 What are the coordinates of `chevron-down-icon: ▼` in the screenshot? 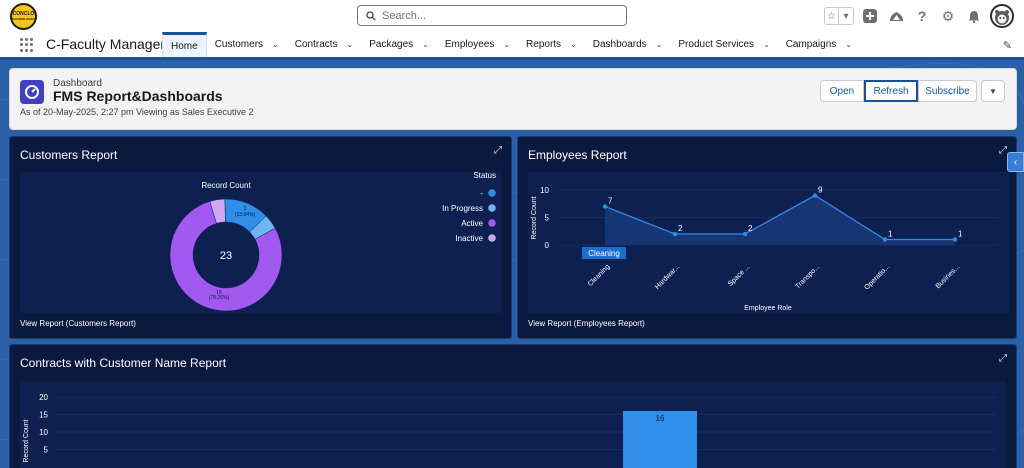 It's located at (993, 91).